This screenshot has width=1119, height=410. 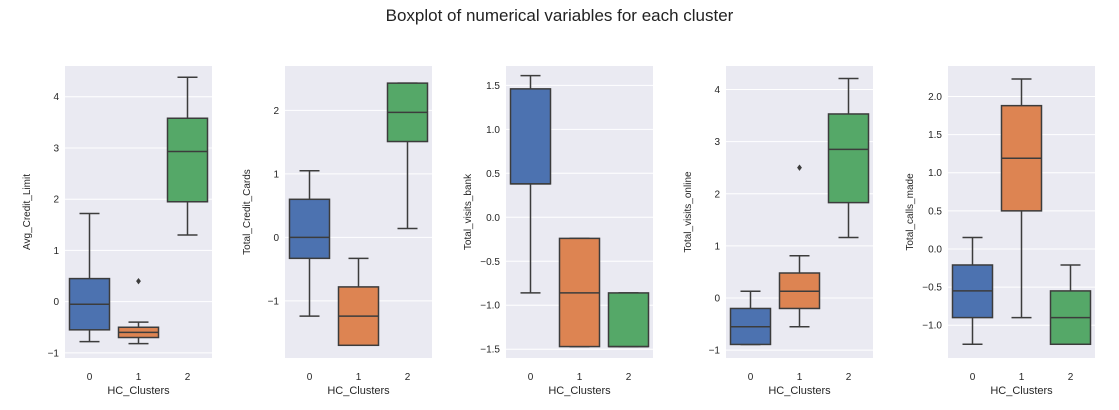 What do you see at coordinates (688, 212) in the screenshot?
I see `y-axis-label: Total_visits_online` at bounding box center [688, 212].